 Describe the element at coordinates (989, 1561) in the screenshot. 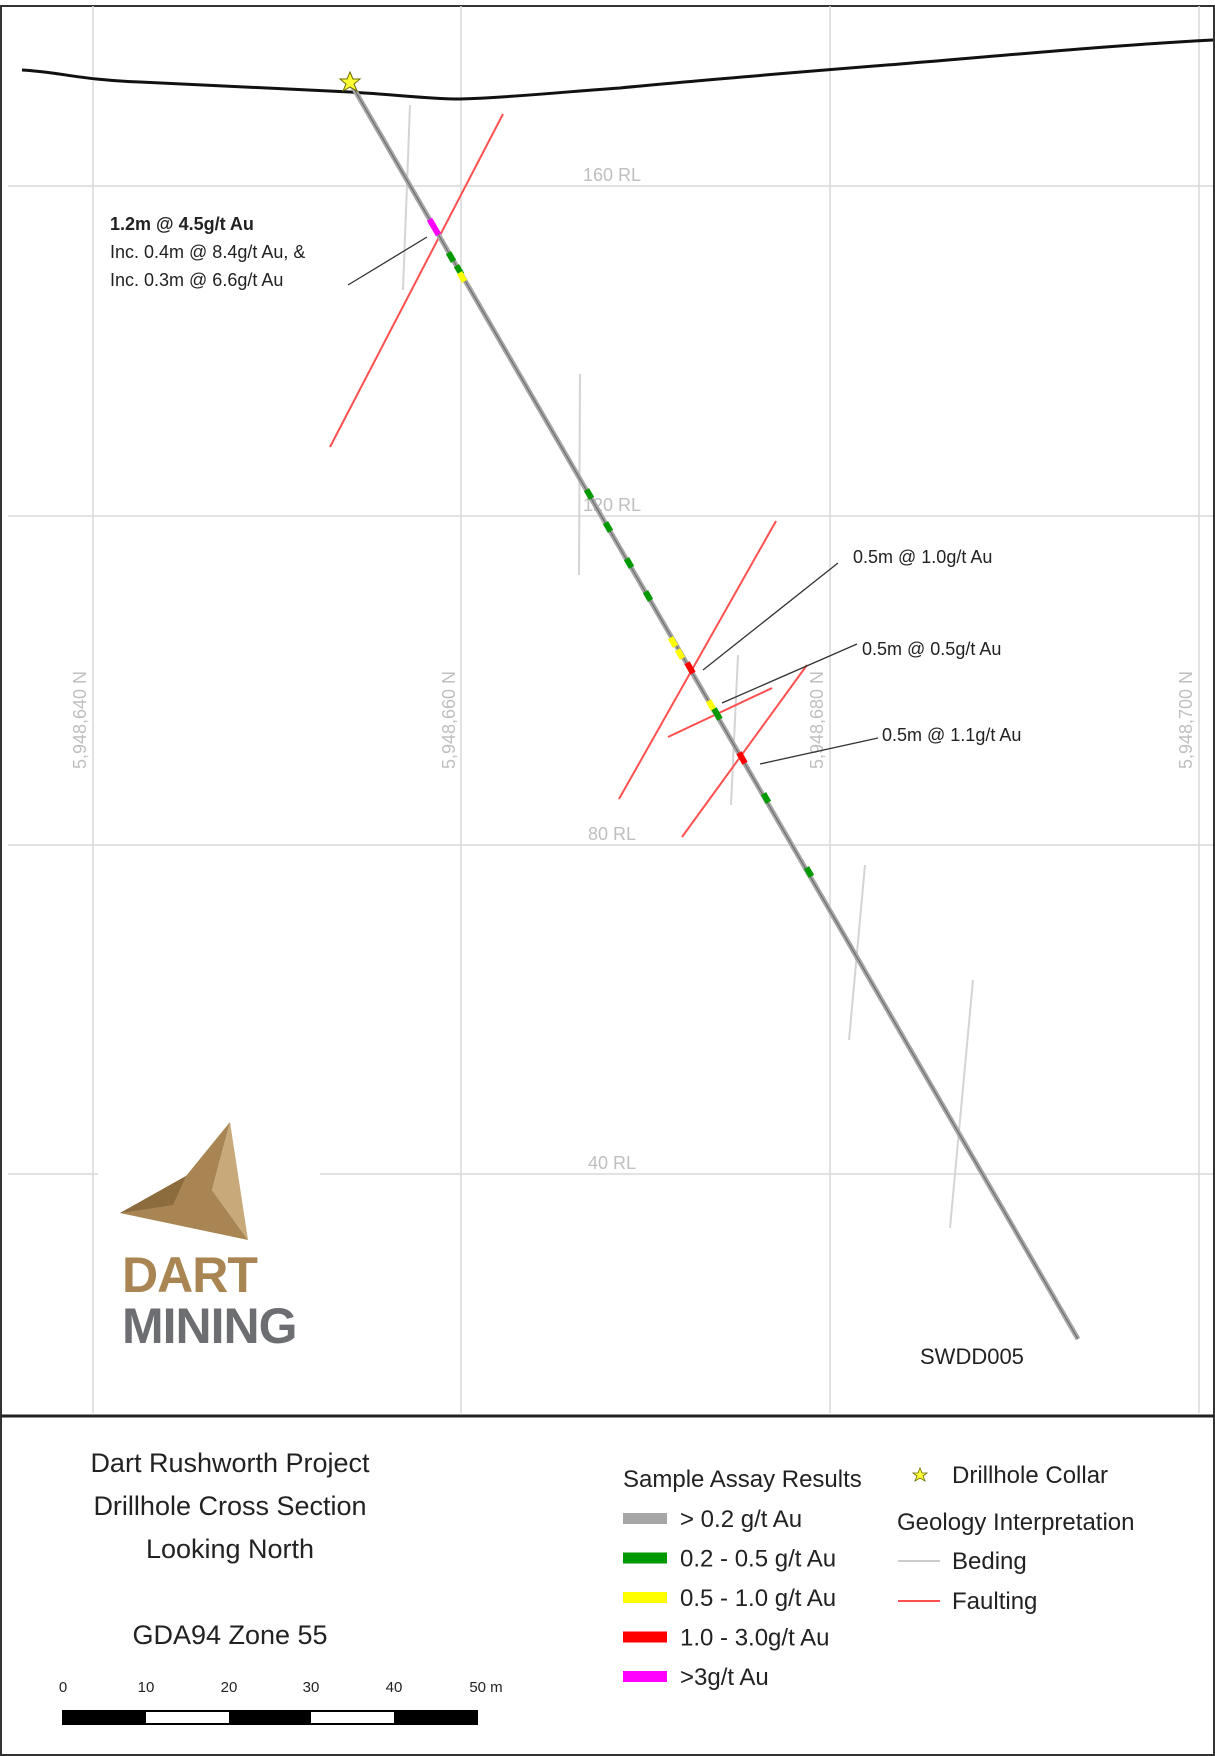

I see `legend-bedding-label: Beding` at that location.